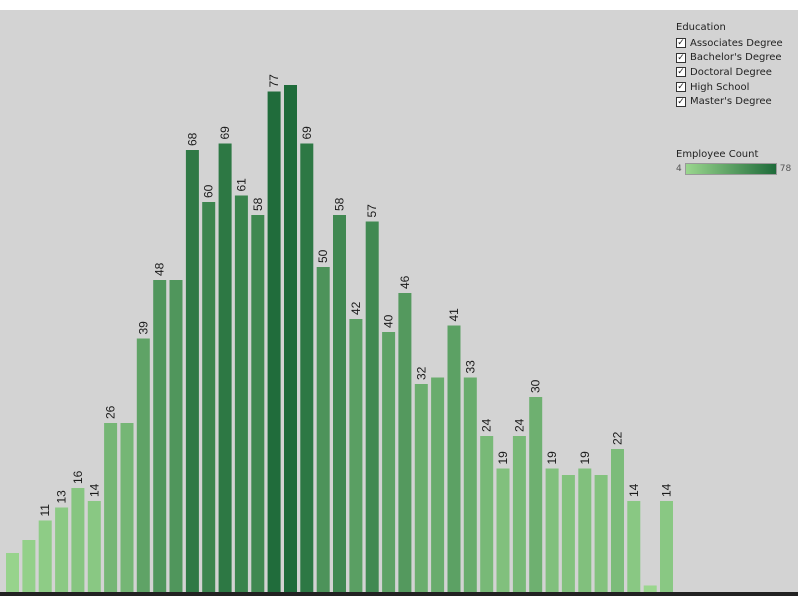 The image size is (798, 596). I want to click on legend-item-masters: ✓ Master's Degree, so click(736, 101).